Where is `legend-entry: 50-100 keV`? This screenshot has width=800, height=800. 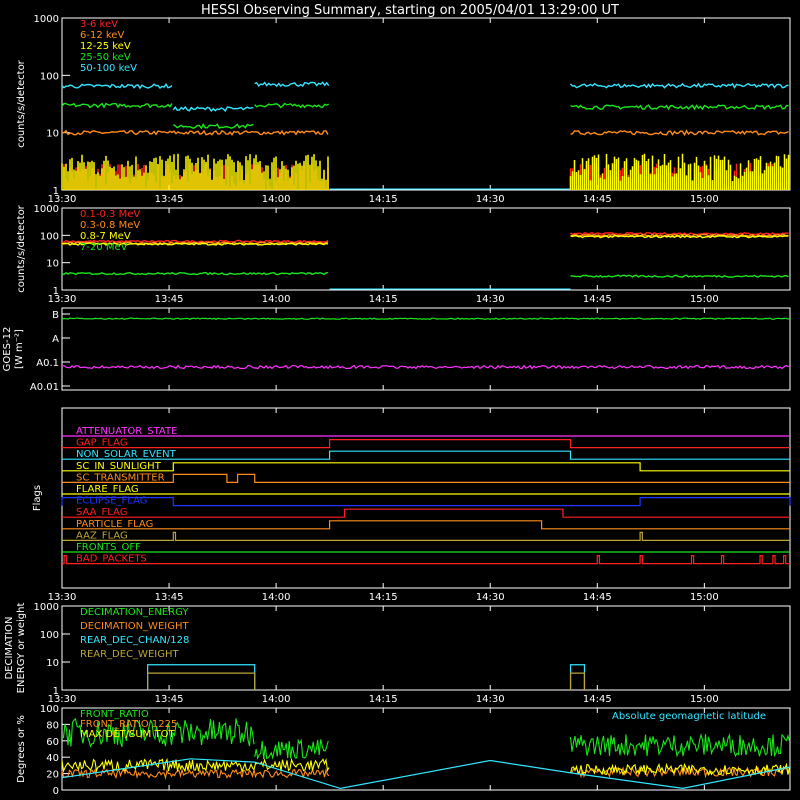 legend-entry: 50-100 keV is located at coordinates (108, 68).